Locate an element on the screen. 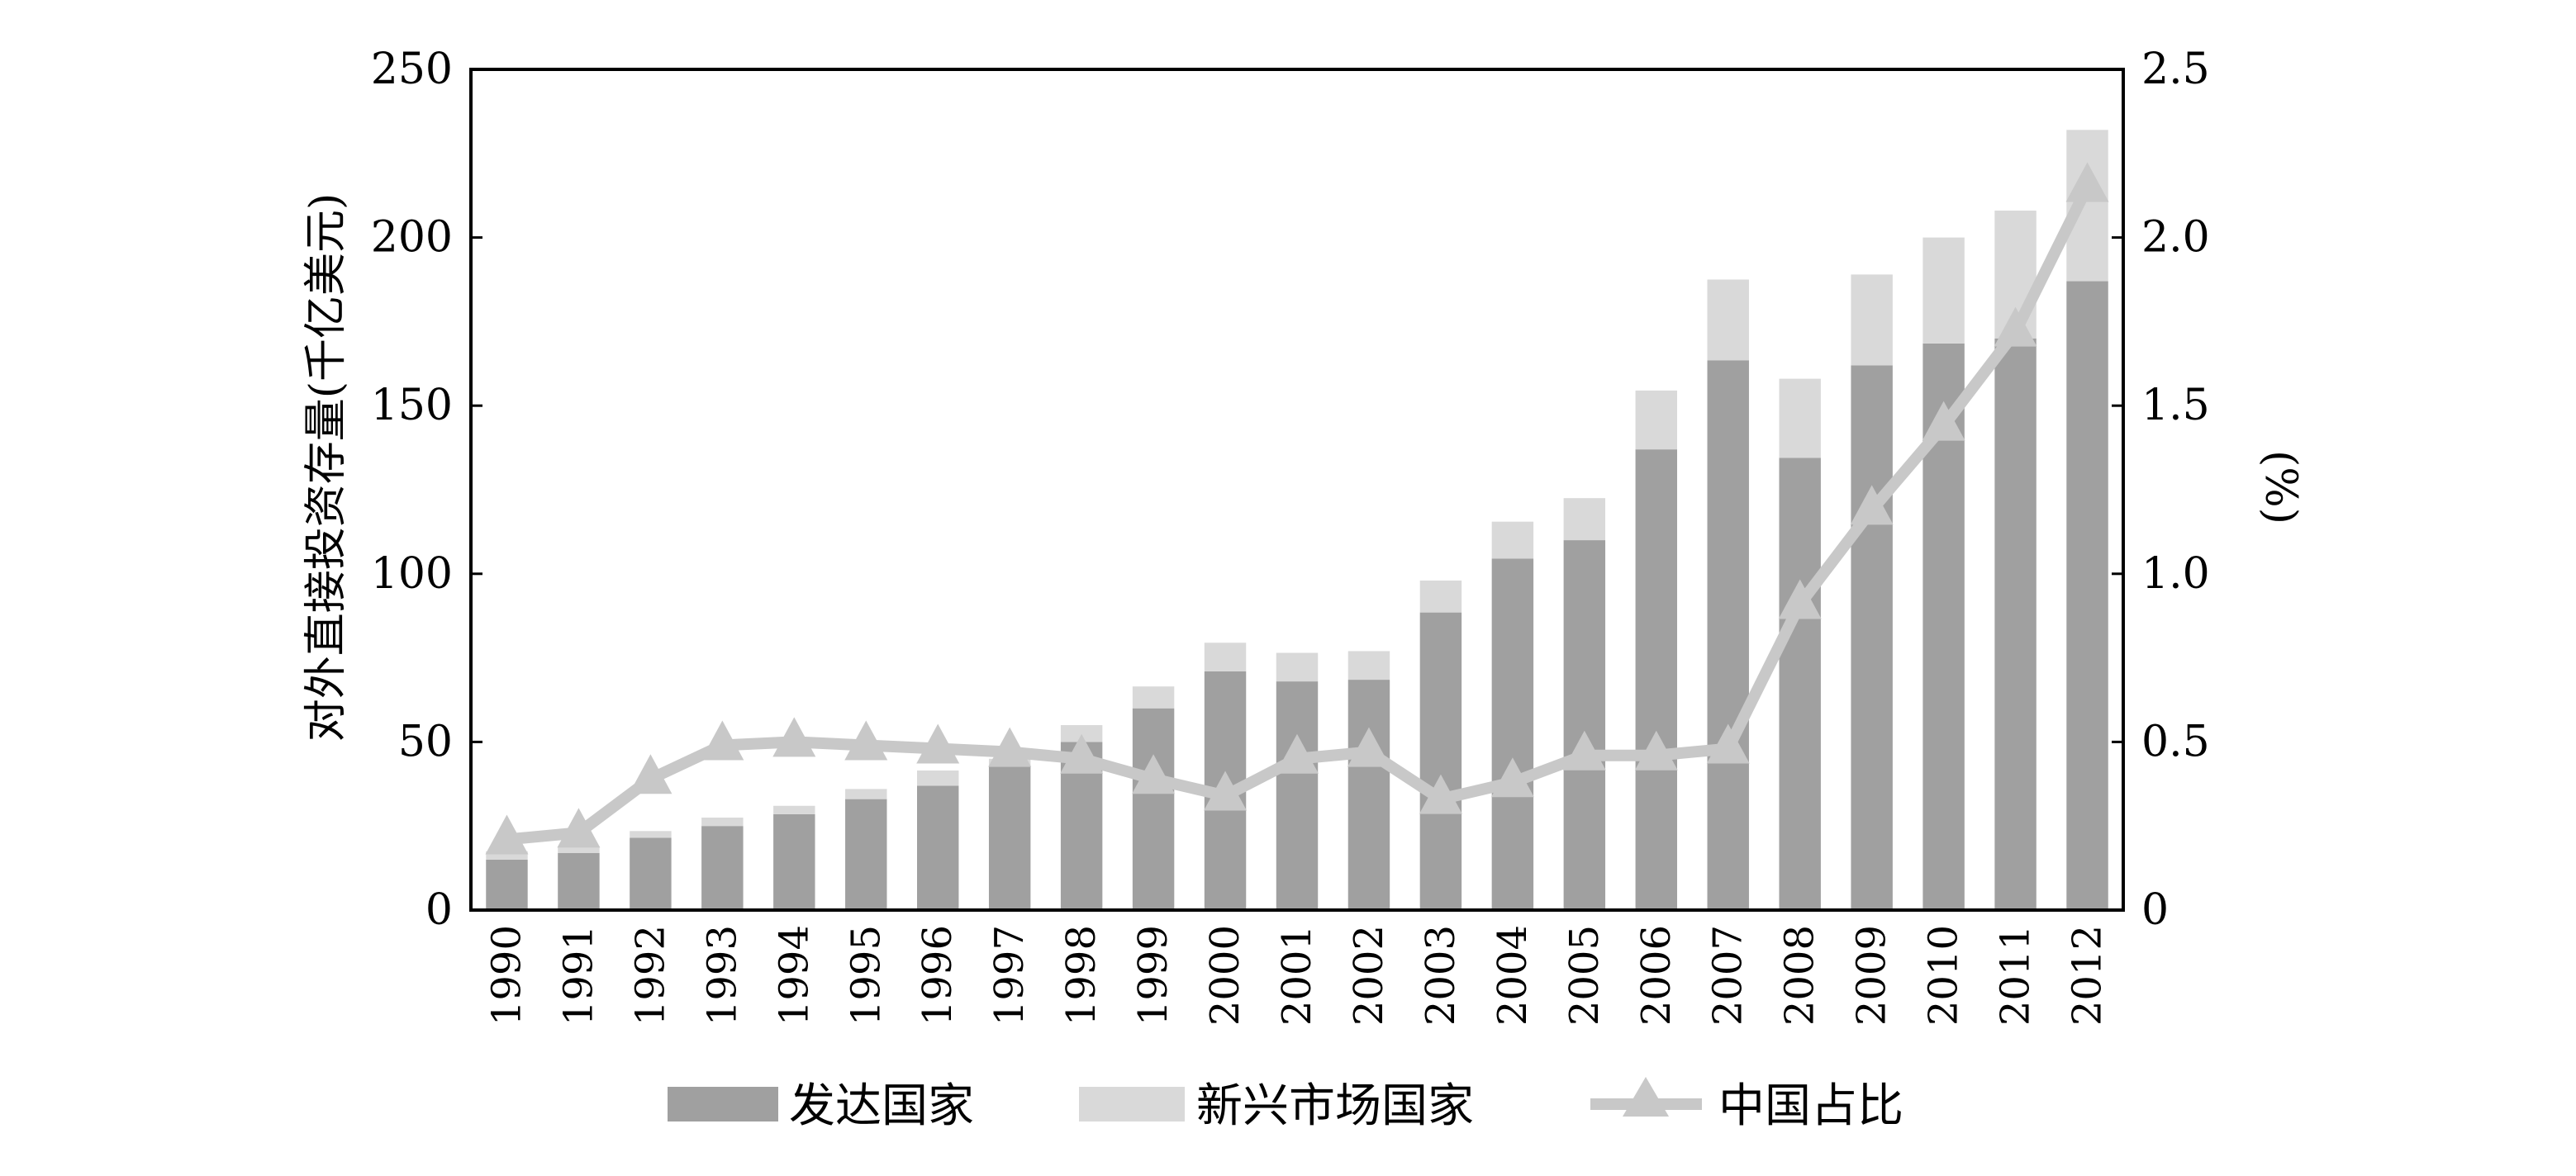 This screenshot has height=1176, width=2576. bar-developed-1996 is located at coordinates (938, 847).